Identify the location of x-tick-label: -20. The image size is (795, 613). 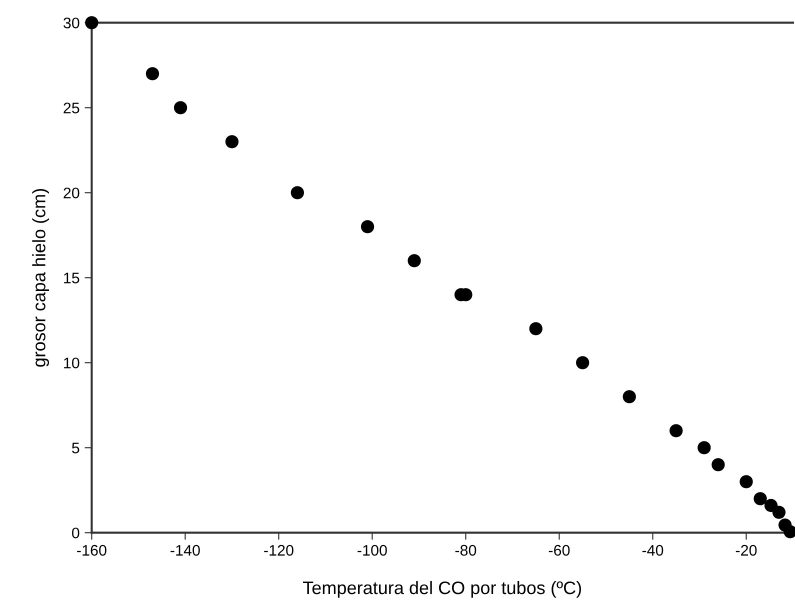
(746, 550).